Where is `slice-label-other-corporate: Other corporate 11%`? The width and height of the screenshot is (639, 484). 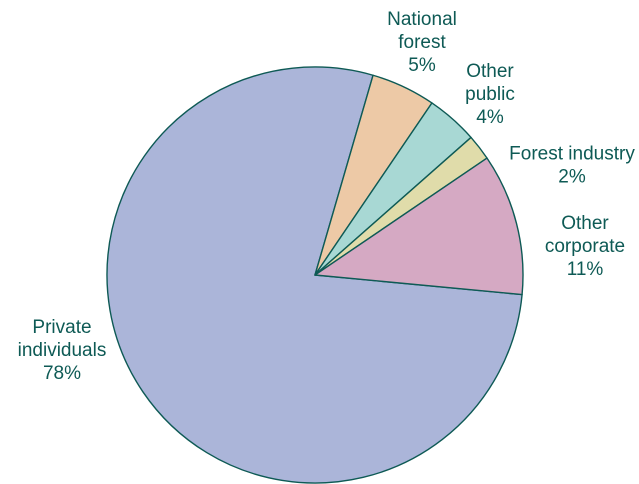
slice-label-other-corporate: Other corporate 11% is located at coordinates (585, 246).